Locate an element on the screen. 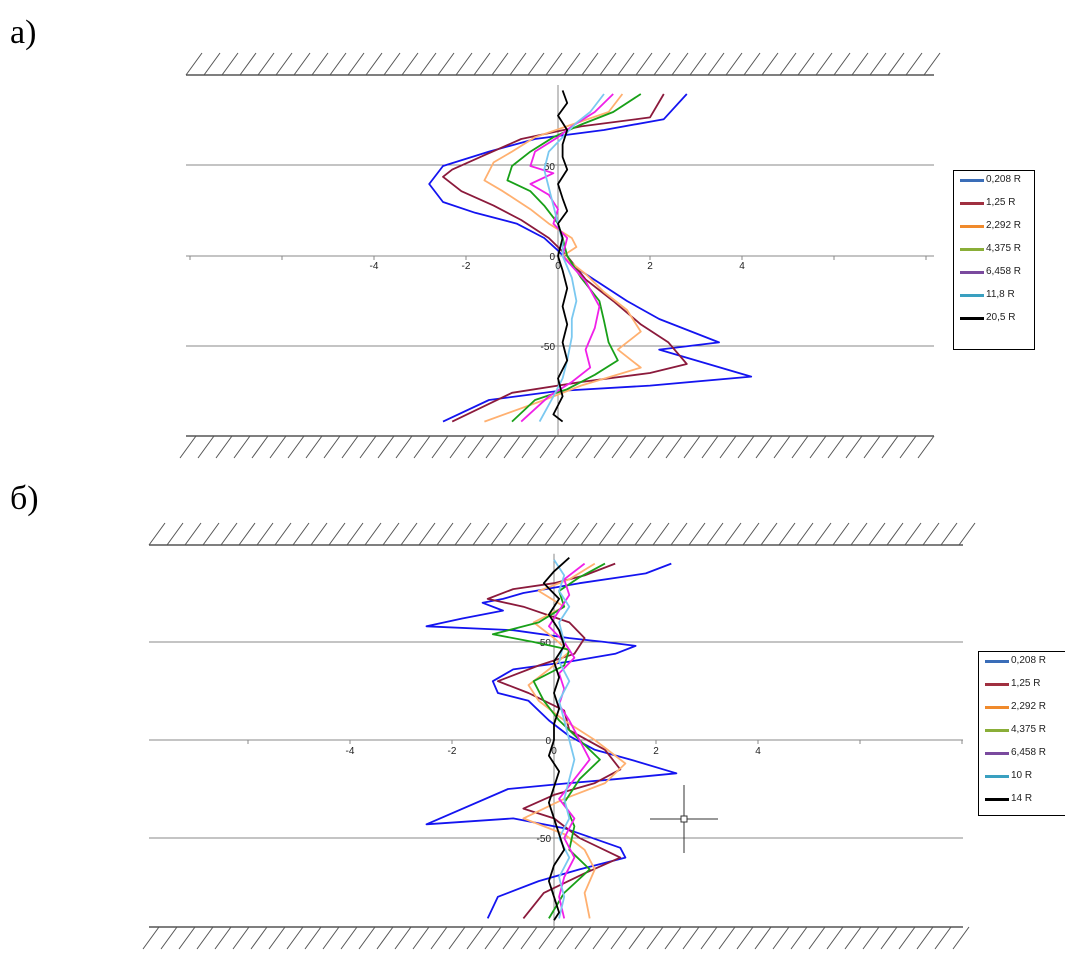  chart-a-x-tick-label-3: 2 is located at coordinates (650, 266).